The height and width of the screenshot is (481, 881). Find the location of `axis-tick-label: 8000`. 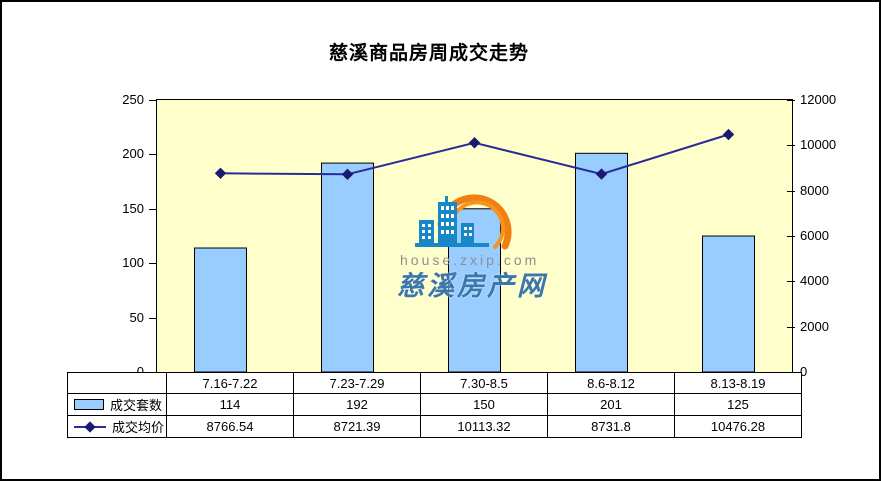

axis-tick-label: 8000 is located at coordinates (814, 190).